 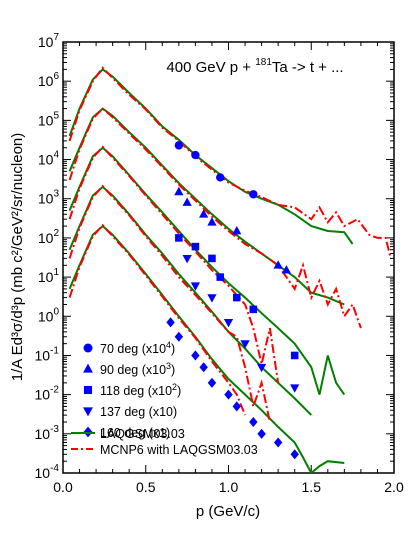 What do you see at coordinates (49, 237) in the screenshot?
I see `y-tick-label: 10²` at bounding box center [49, 237].